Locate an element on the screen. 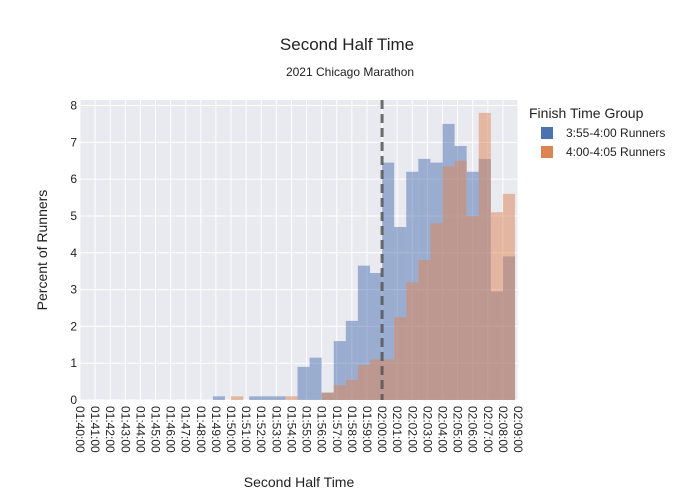 The image size is (700, 500). x-tick-label: 01:55:00 is located at coordinates (307, 429).